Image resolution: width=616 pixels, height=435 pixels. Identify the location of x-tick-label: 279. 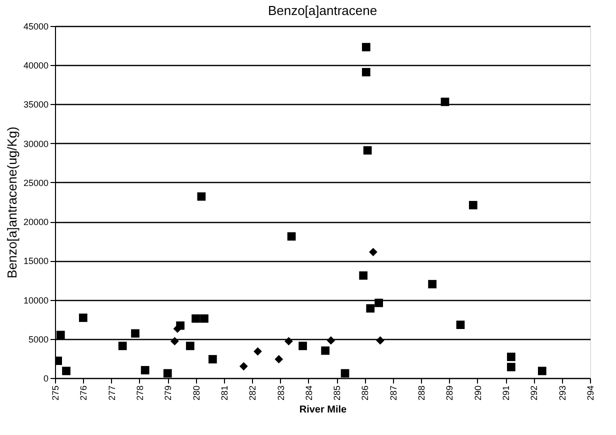
(168, 393).